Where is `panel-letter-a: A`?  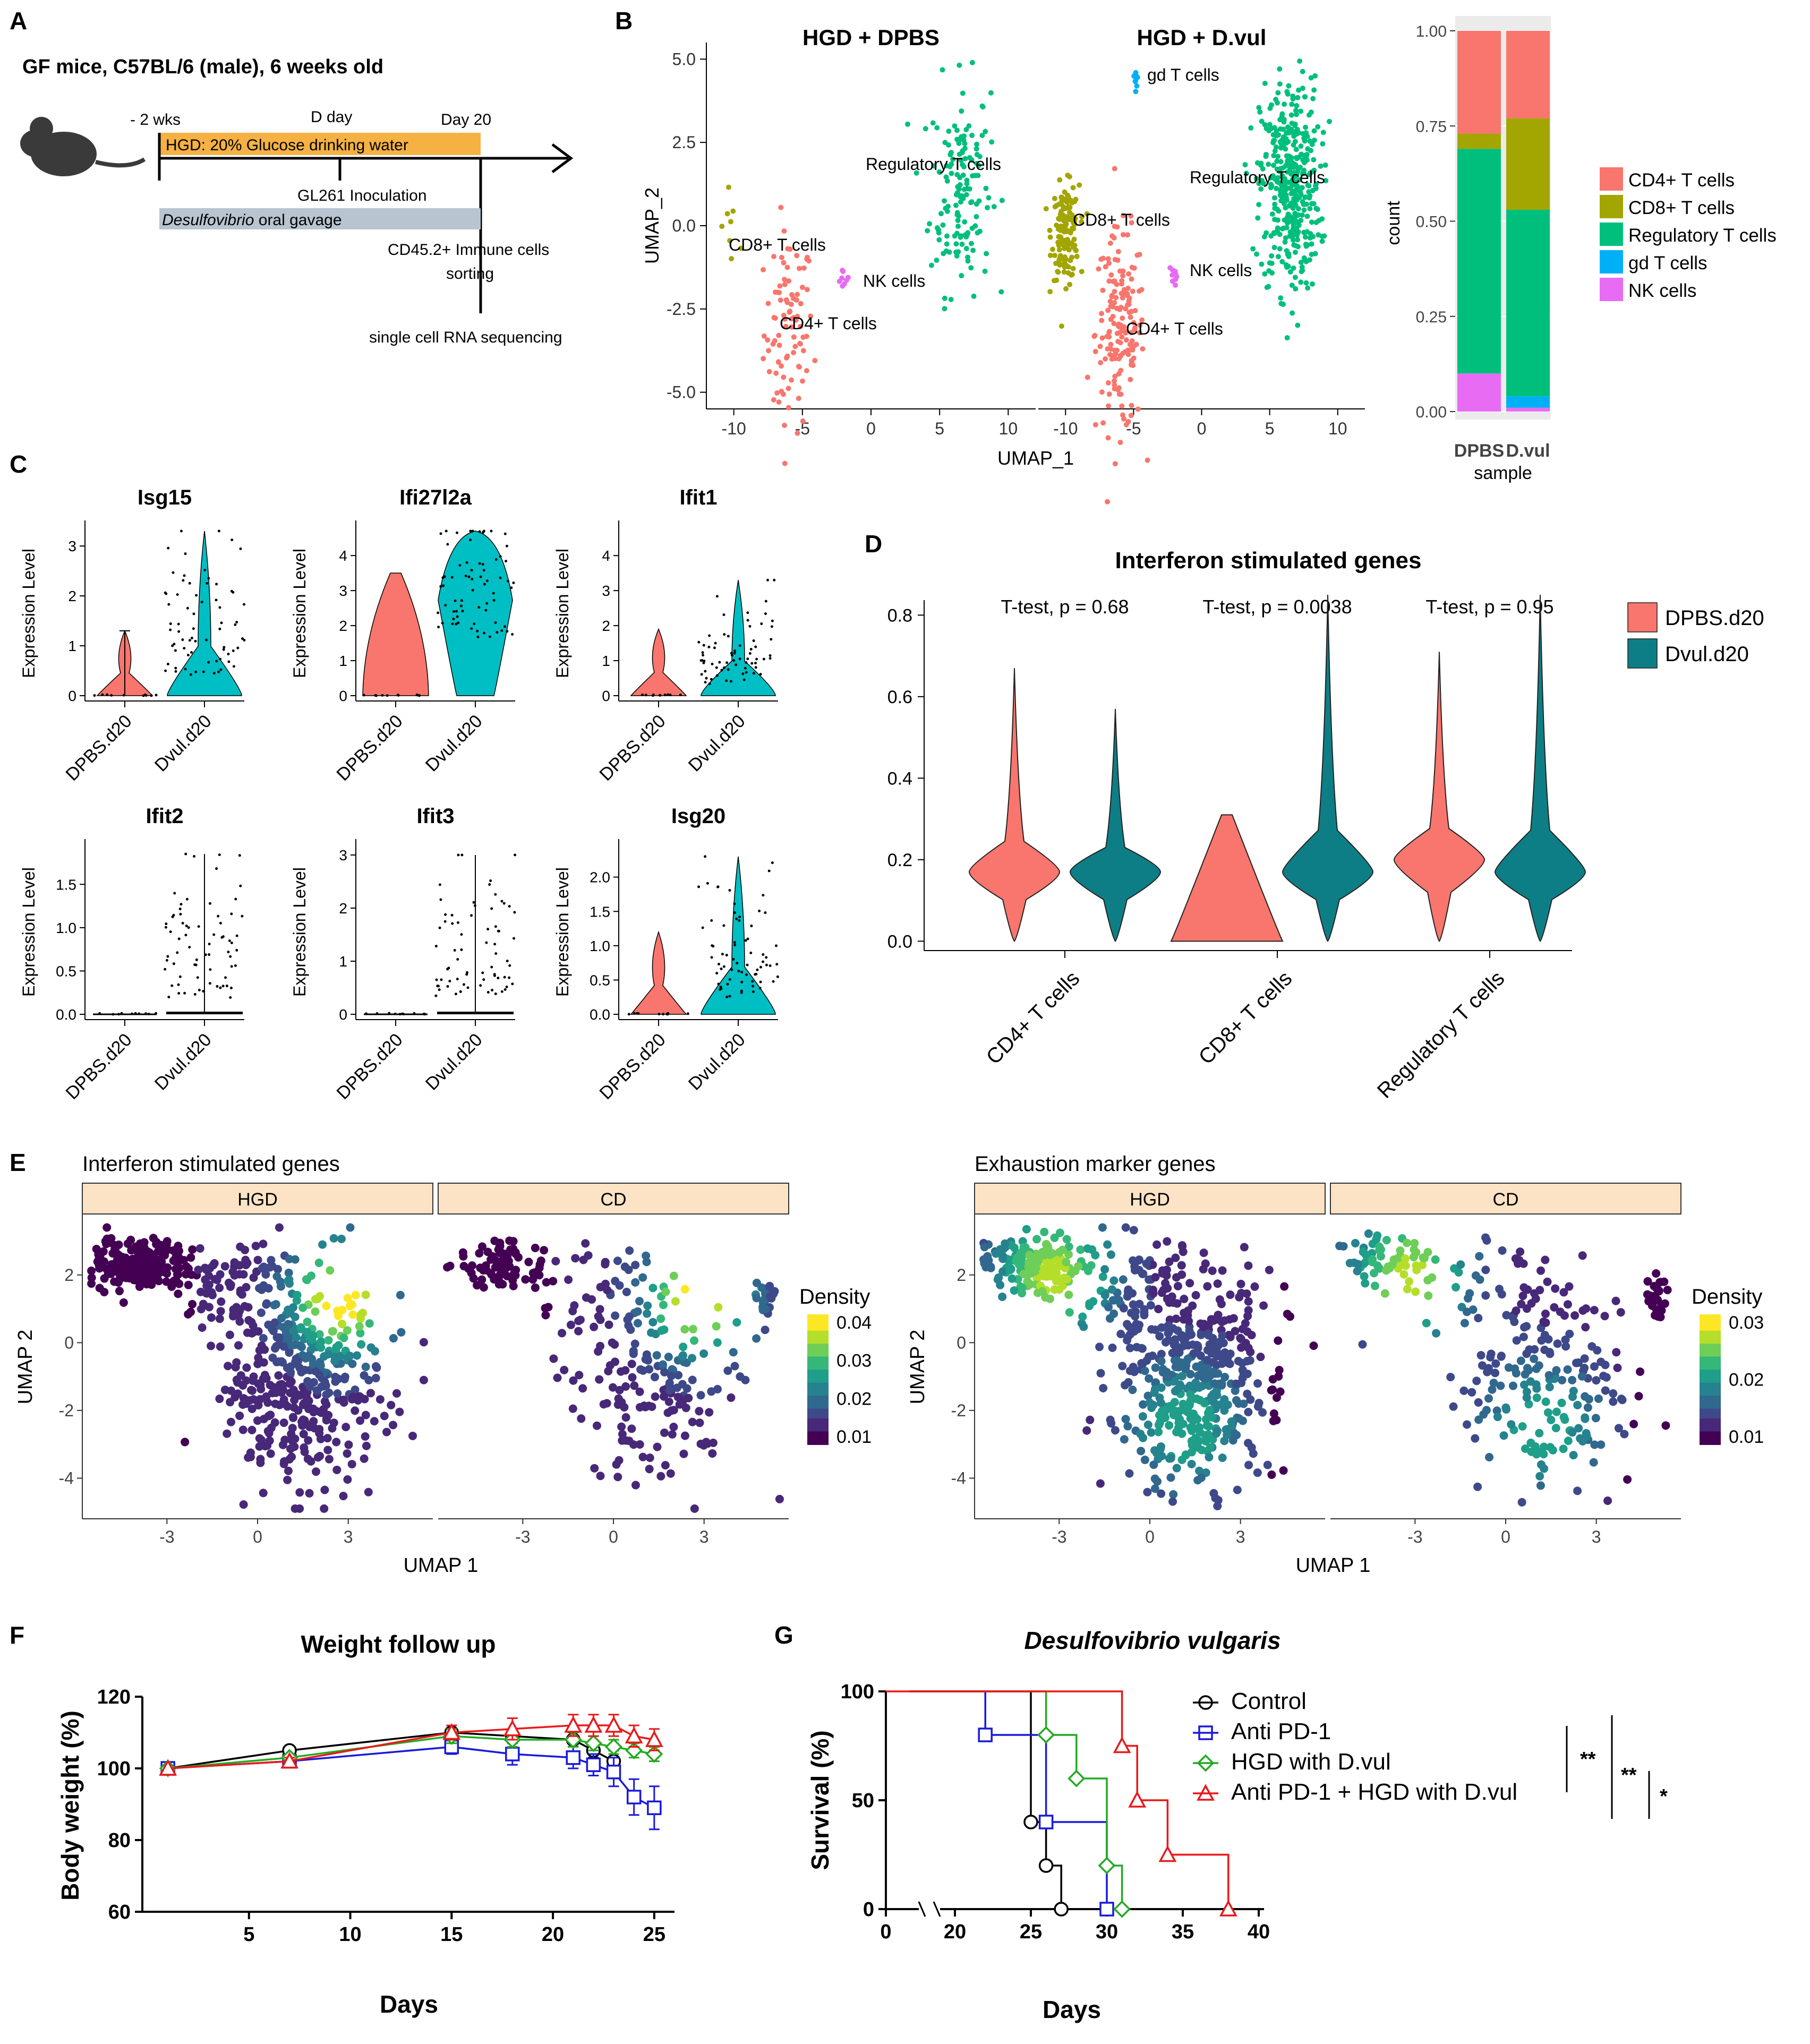 panel-letter-a: A is located at coordinates (18, 21).